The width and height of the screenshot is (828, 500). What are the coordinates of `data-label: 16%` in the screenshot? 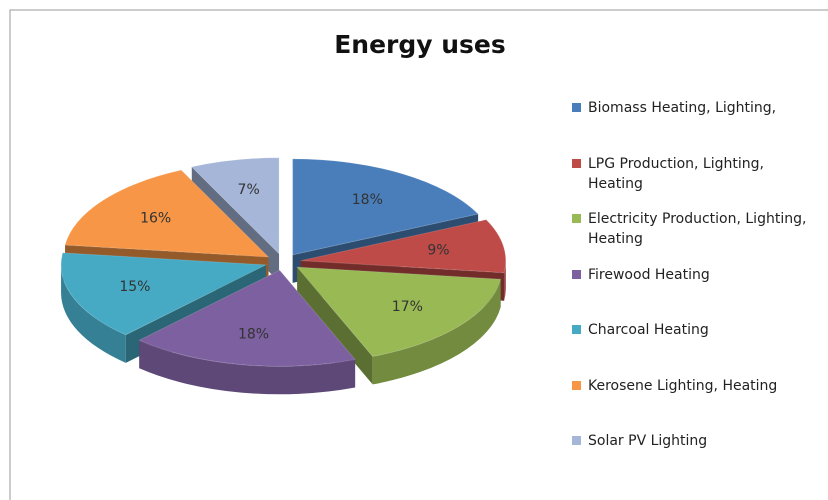 It's located at (155, 219).